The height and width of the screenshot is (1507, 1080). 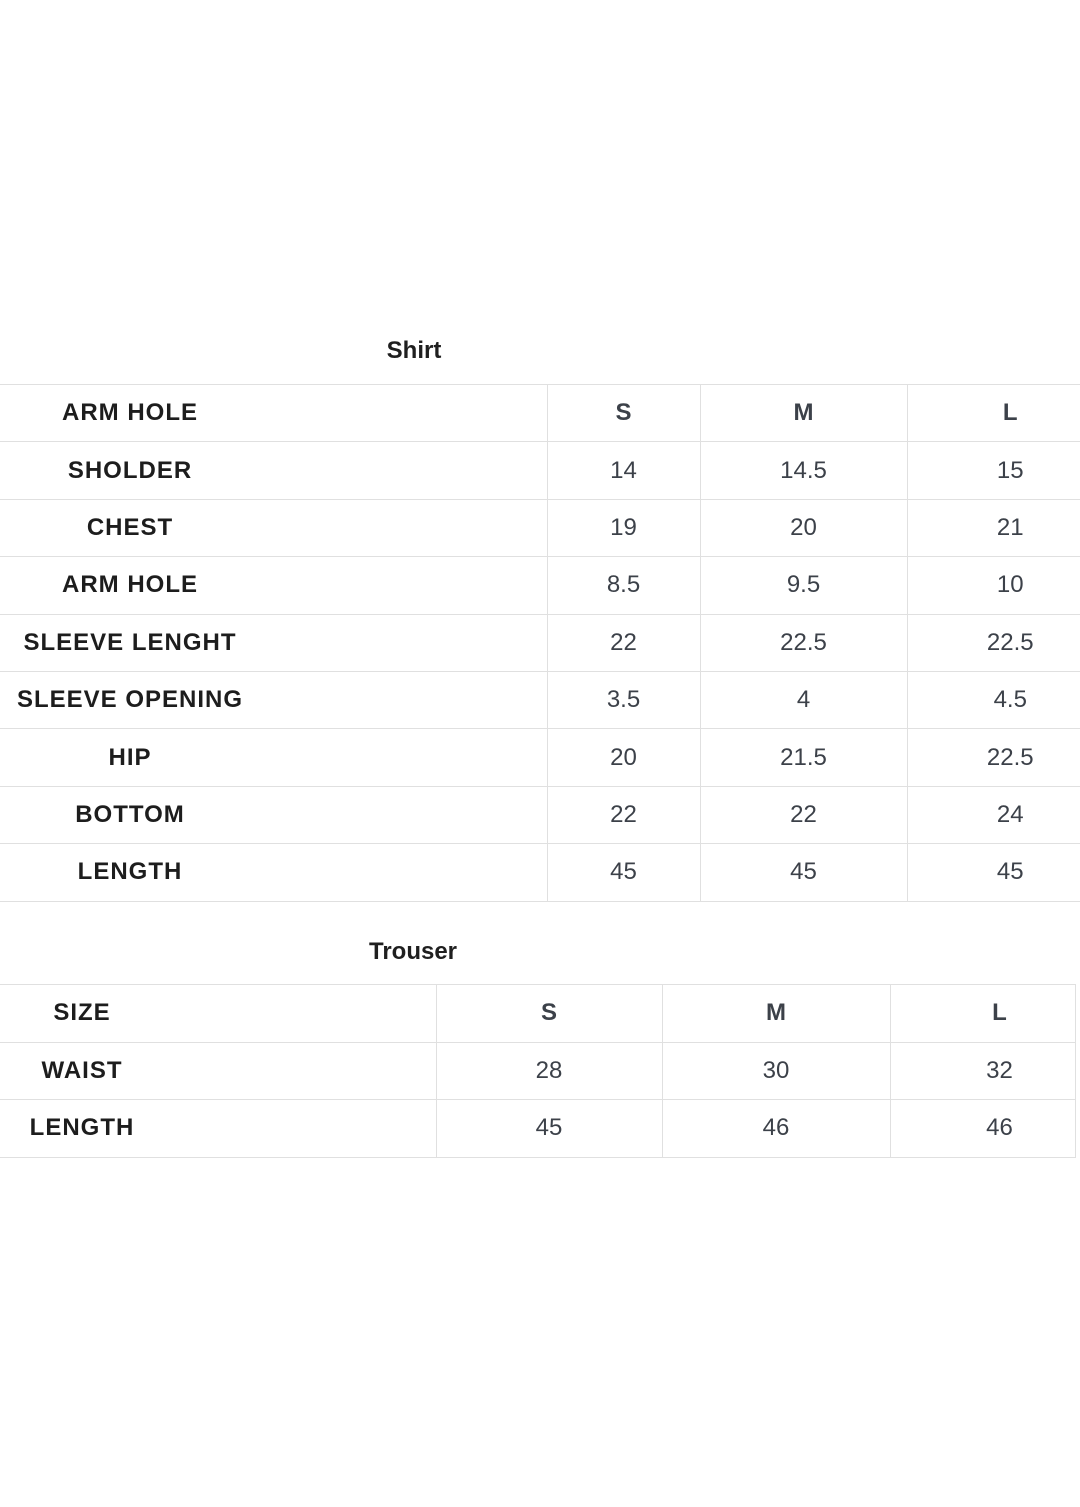 What do you see at coordinates (274, 757) in the screenshot?
I see `row-label-cell: HIP` at bounding box center [274, 757].